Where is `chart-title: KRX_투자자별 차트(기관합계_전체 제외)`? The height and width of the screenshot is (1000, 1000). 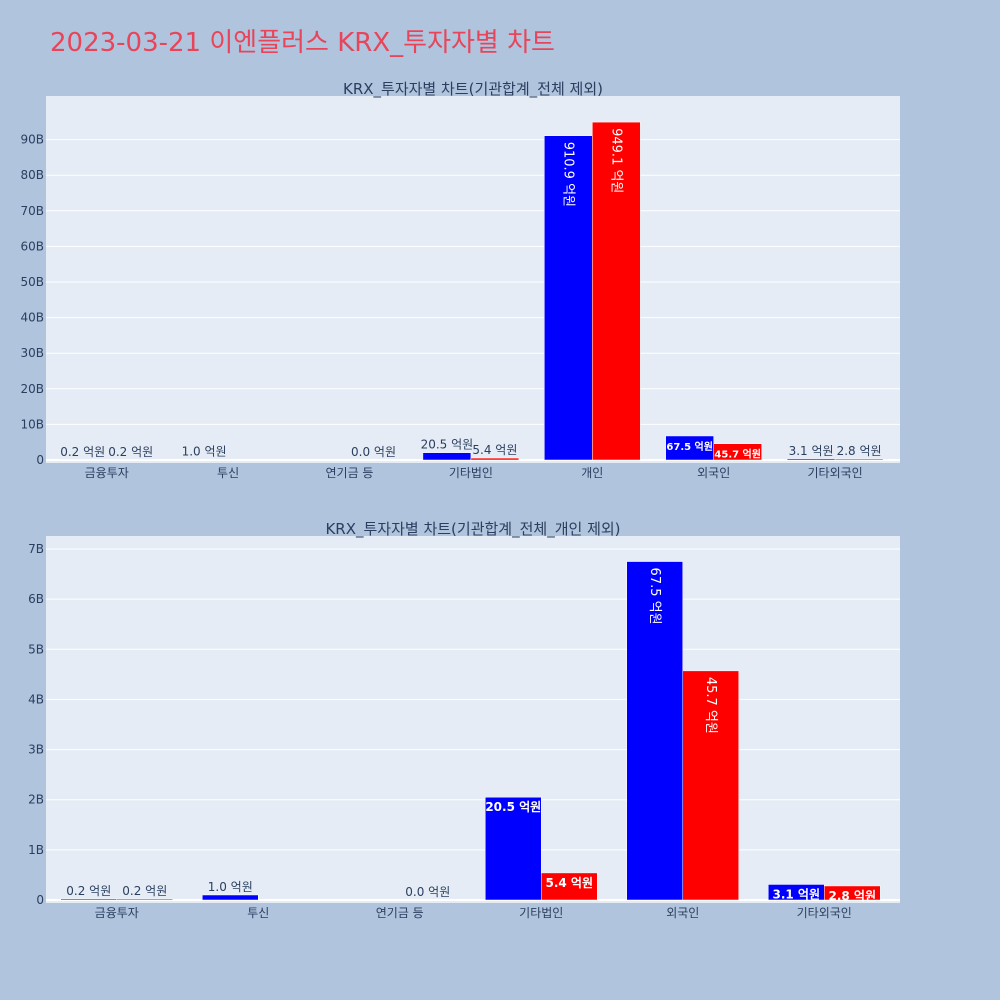 chart-title: KRX_투자자별 차트(기관합계_전체 제외) is located at coordinates (473, 89).